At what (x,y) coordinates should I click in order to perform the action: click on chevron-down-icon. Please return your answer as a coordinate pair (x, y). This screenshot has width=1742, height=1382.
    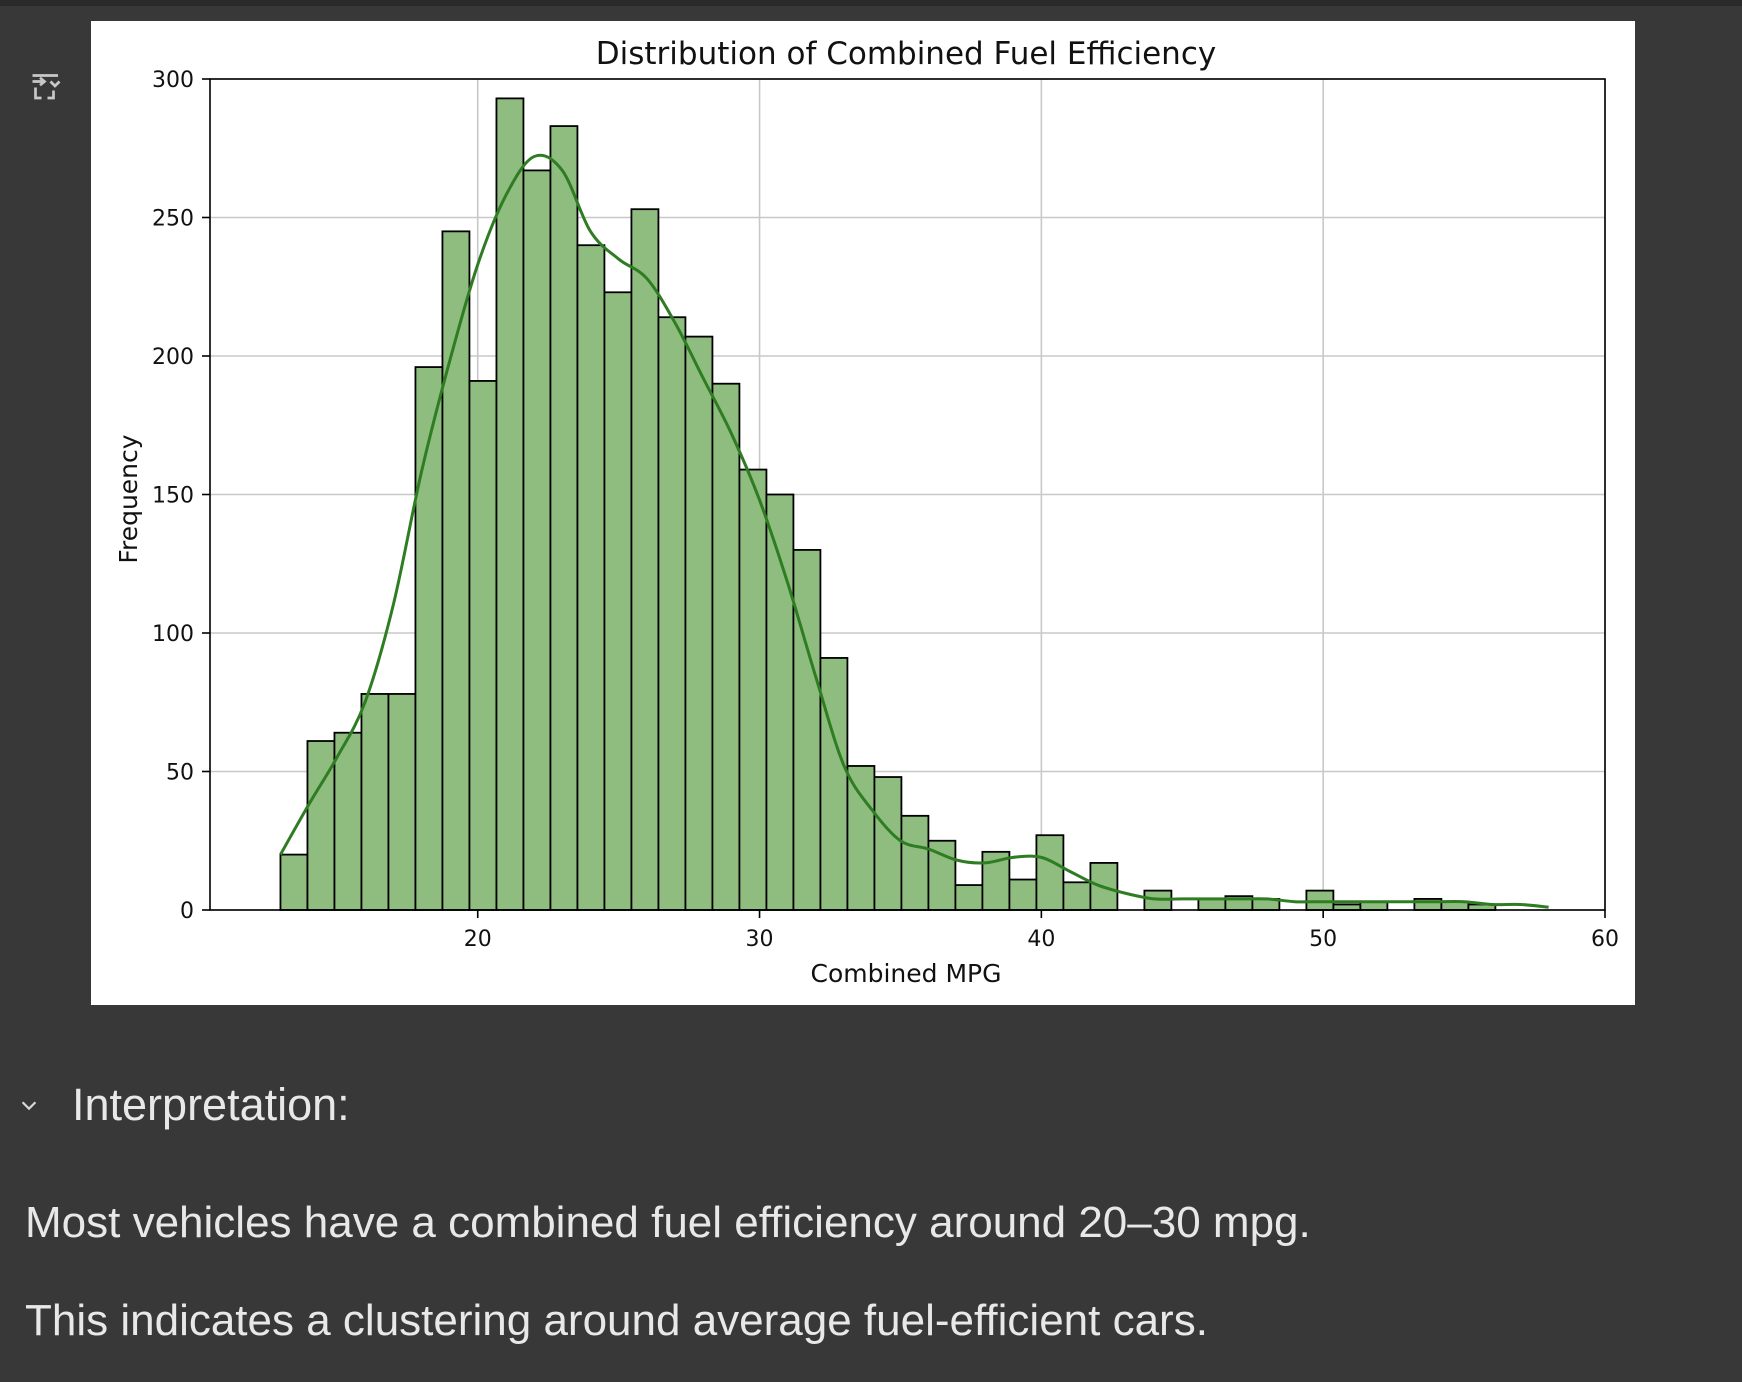
    Looking at the image, I should click on (29, 1105).